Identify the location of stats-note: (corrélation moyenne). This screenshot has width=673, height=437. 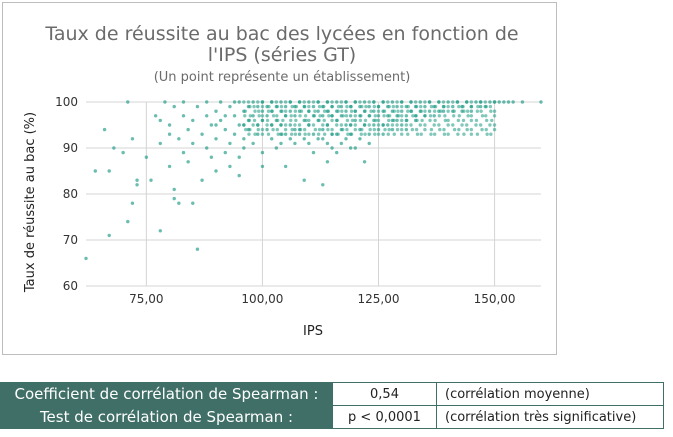
(550, 394).